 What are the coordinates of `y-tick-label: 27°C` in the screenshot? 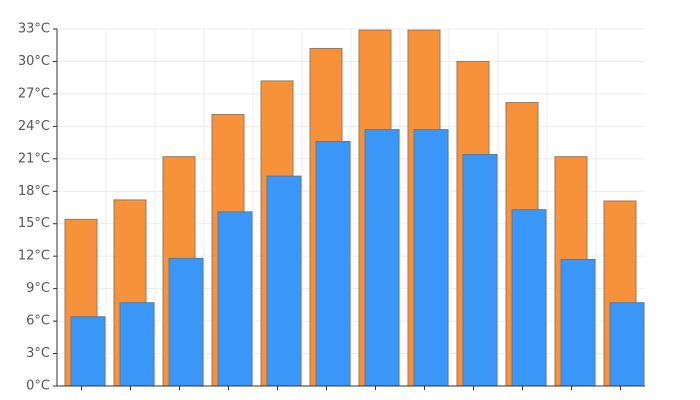 It's located at (34, 93).